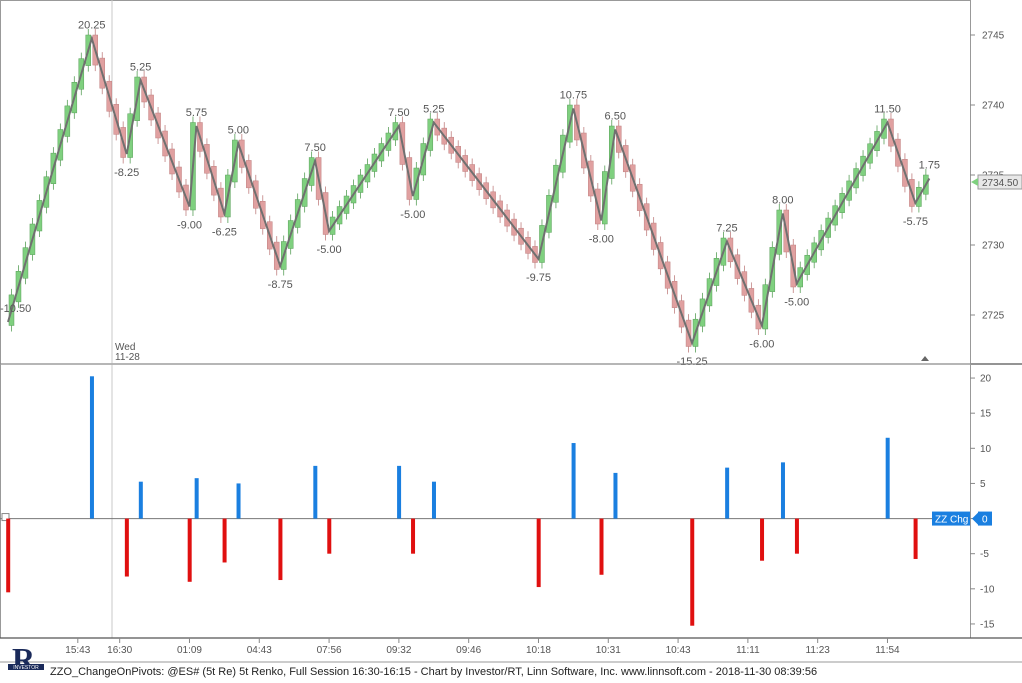 This screenshot has width=1022, height=683. What do you see at coordinates (92, 26) in the screenshot?
I see `pivot-label: 20.25` at bounding box center [92, 26].